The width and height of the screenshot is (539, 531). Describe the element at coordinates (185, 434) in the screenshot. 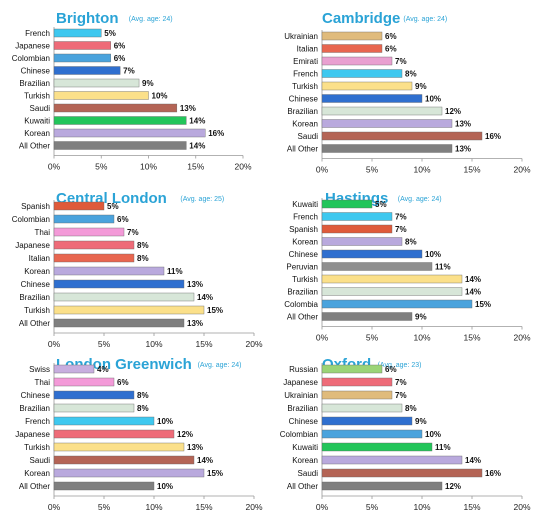

I see `data-label: 12%` at that location.